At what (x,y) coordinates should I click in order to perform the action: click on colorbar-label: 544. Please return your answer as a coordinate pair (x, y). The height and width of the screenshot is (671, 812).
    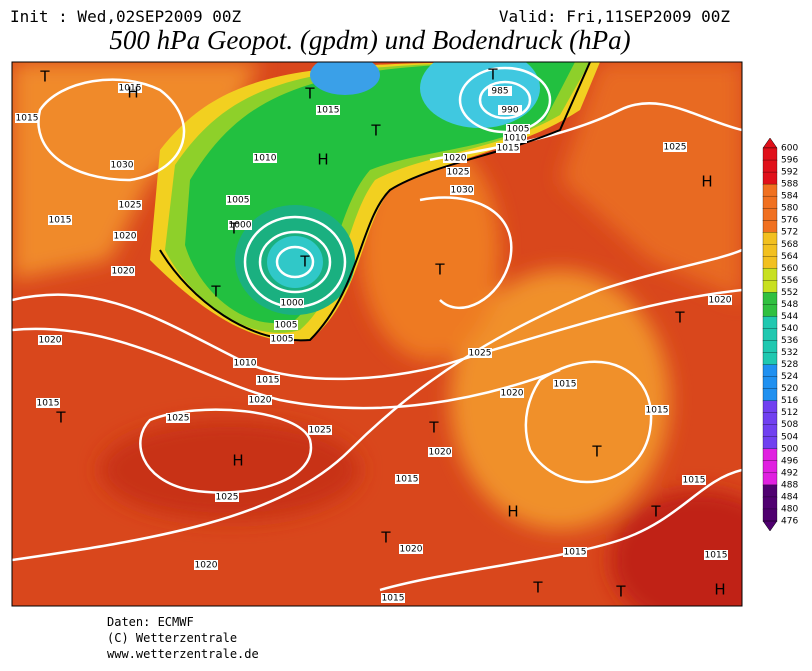
    Looking at the image, I should click on (789, 317).